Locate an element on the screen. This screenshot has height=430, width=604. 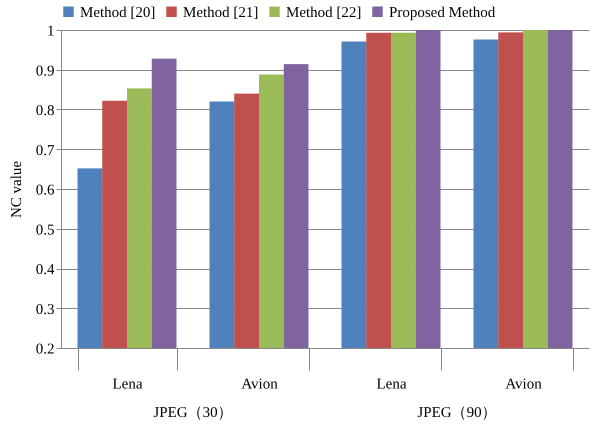
y-tick-label: 0.3 is located at coordinates (45, 310).